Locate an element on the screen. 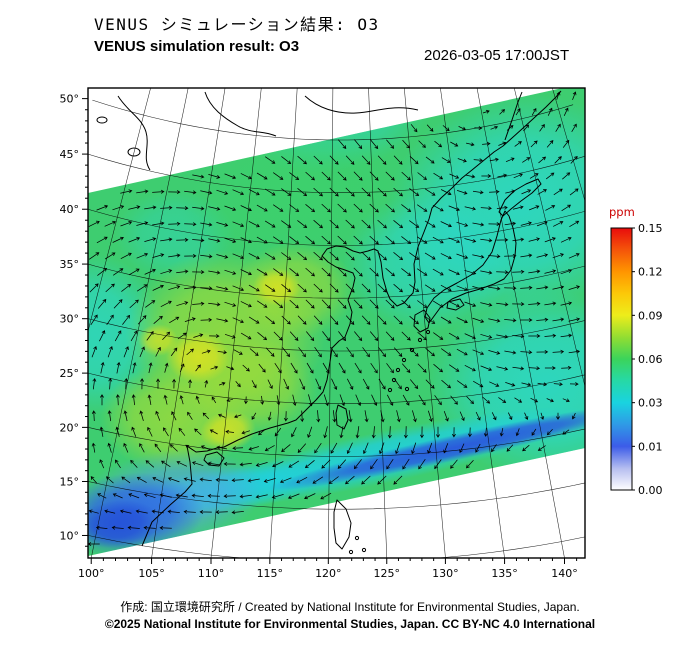  y-tick-label: 50° is located at coordinates (70, 99).